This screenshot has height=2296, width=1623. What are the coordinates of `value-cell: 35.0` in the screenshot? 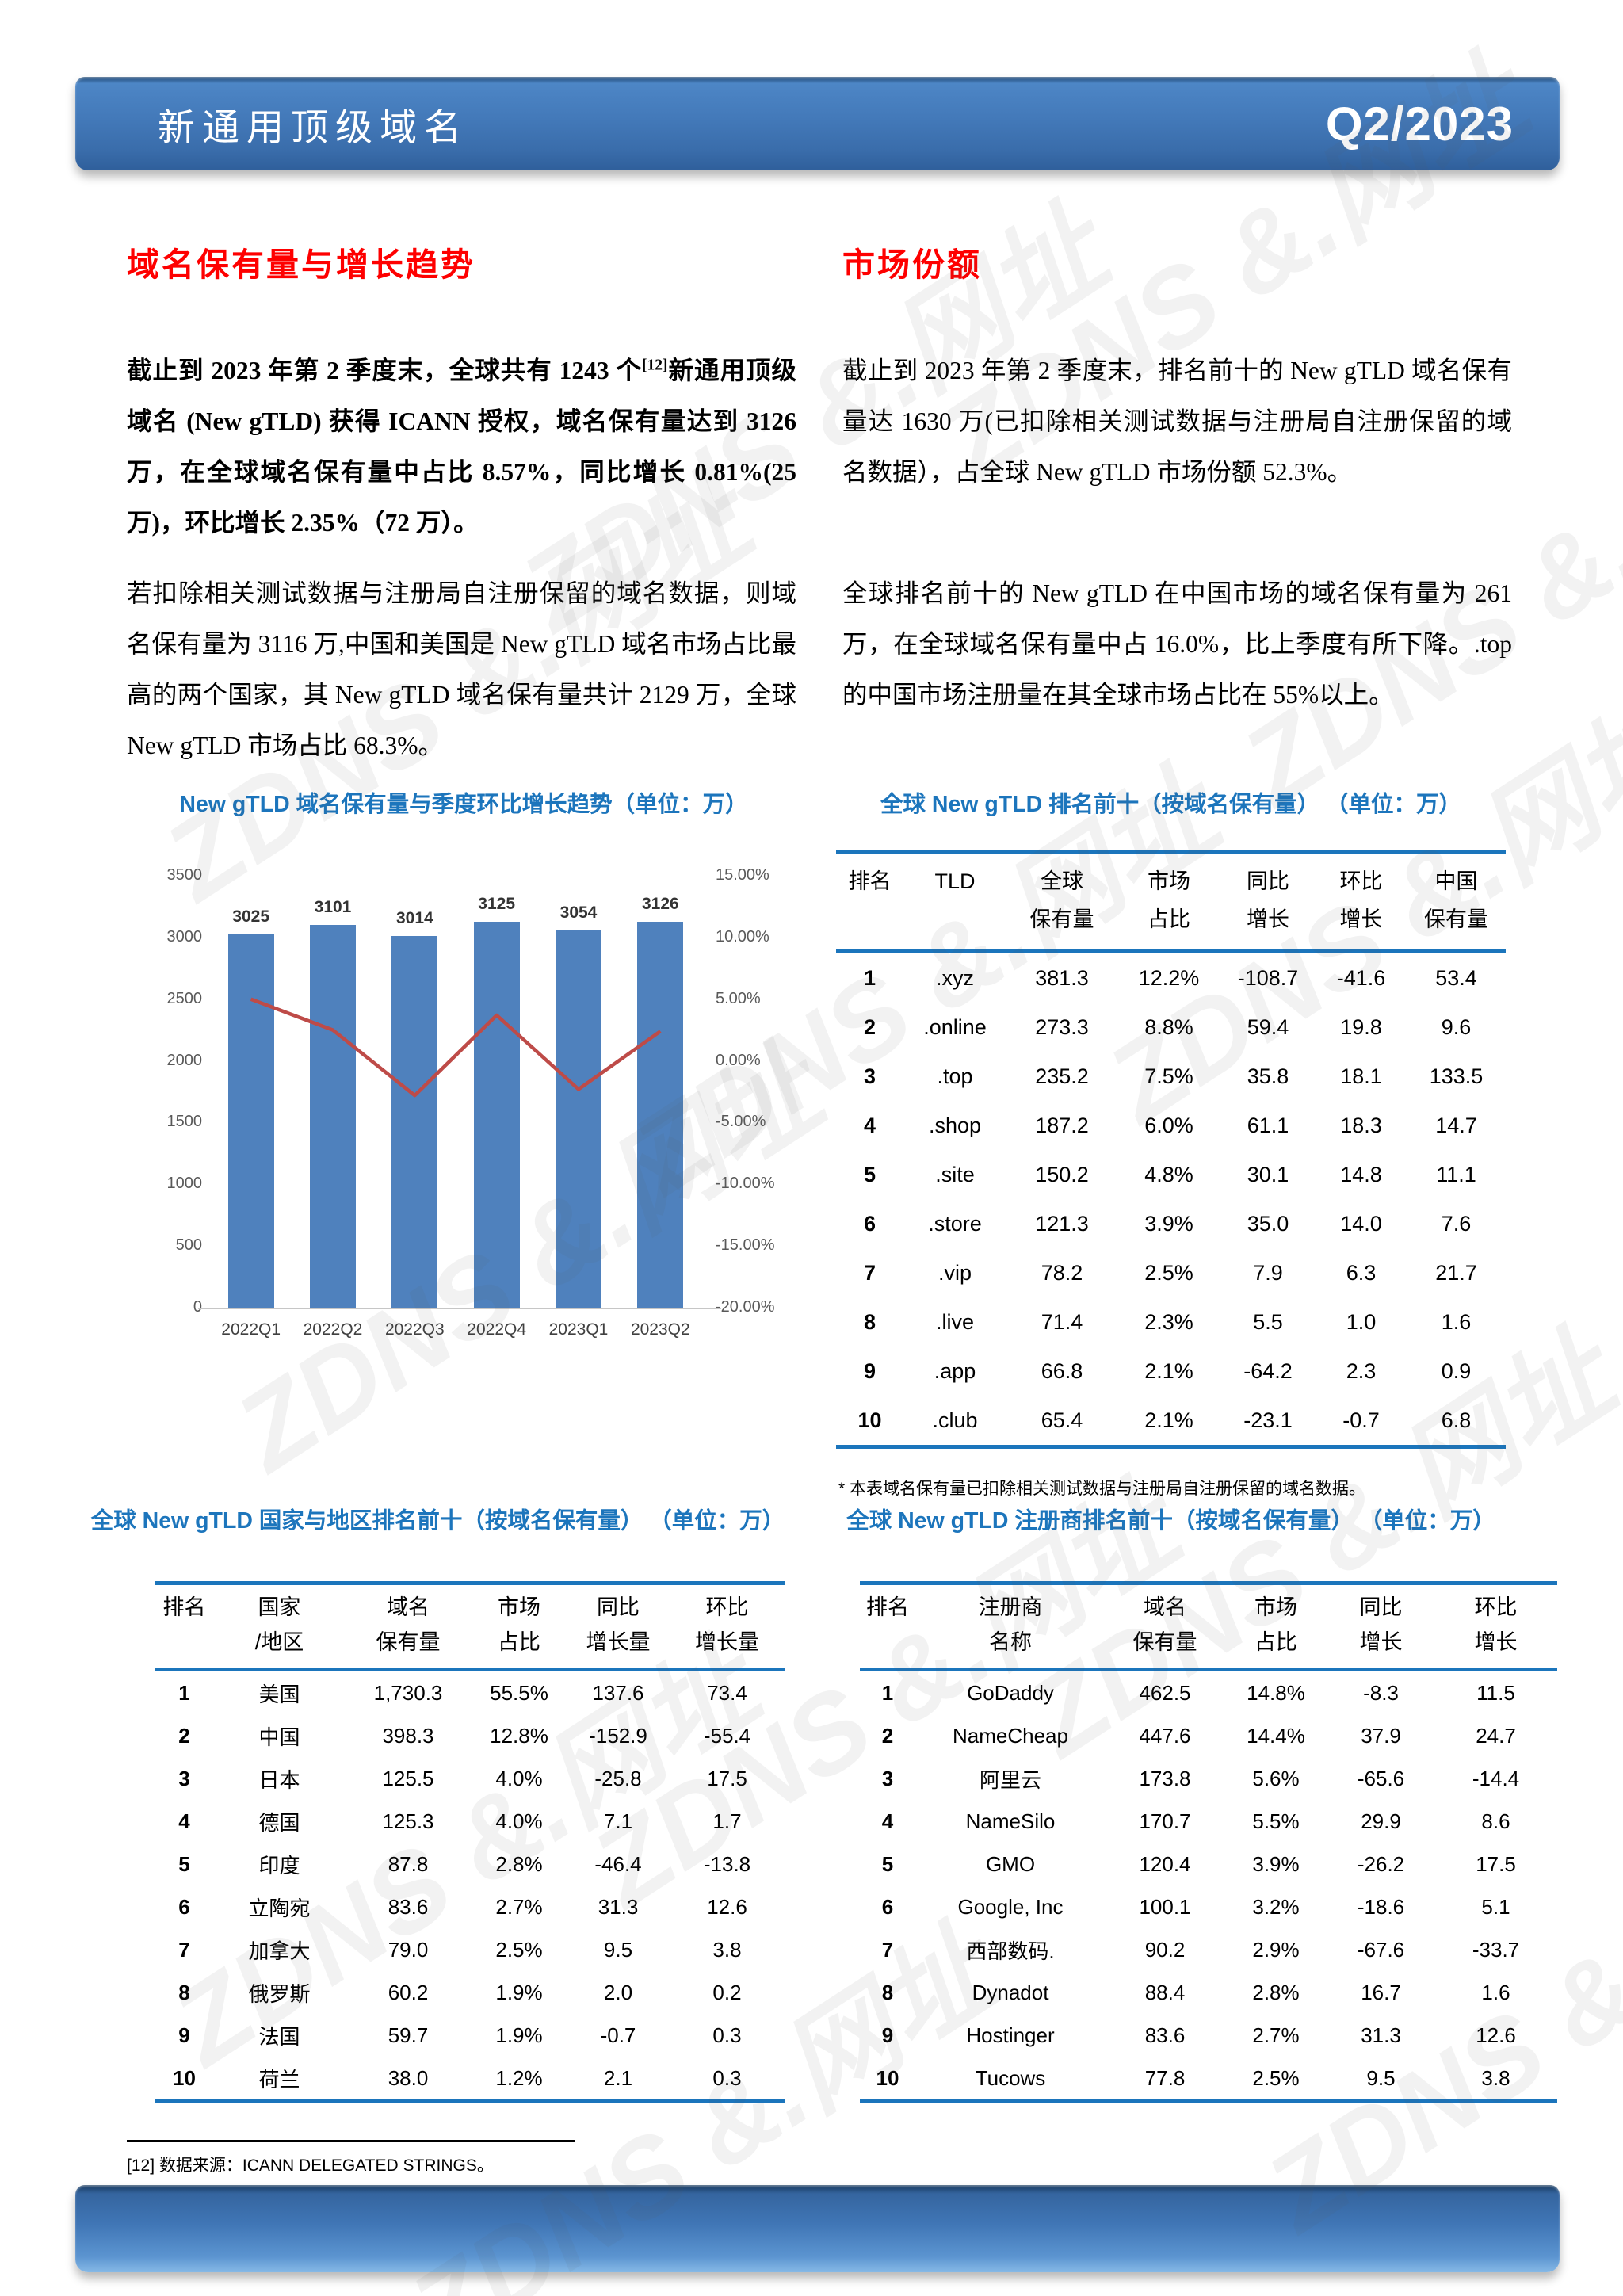 It's located at (1268, 1223).